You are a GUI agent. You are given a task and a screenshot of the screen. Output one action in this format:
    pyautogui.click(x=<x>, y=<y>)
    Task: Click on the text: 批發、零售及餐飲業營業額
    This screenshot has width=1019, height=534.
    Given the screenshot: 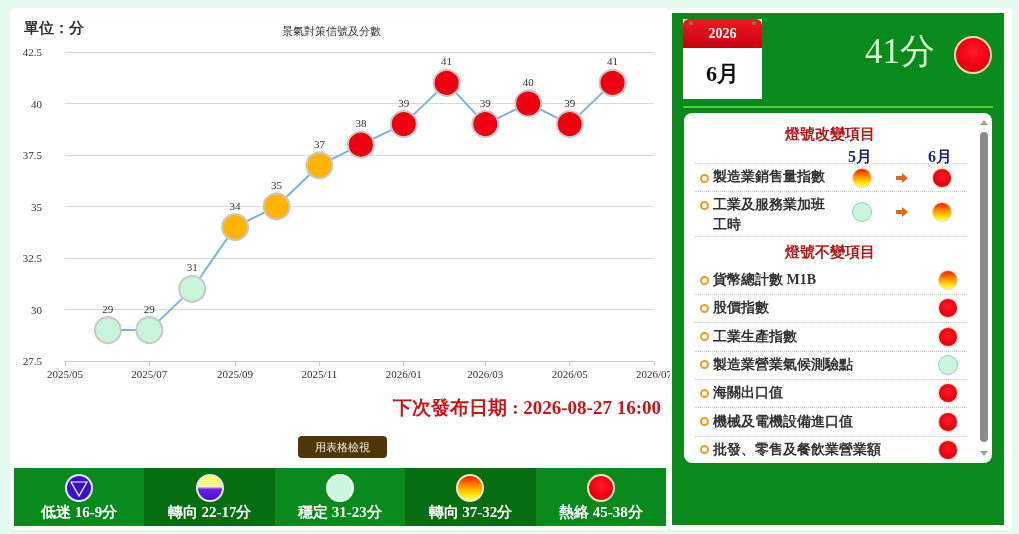 What is the action you would take?
    pyautogui.click(x=797, y=449)
    